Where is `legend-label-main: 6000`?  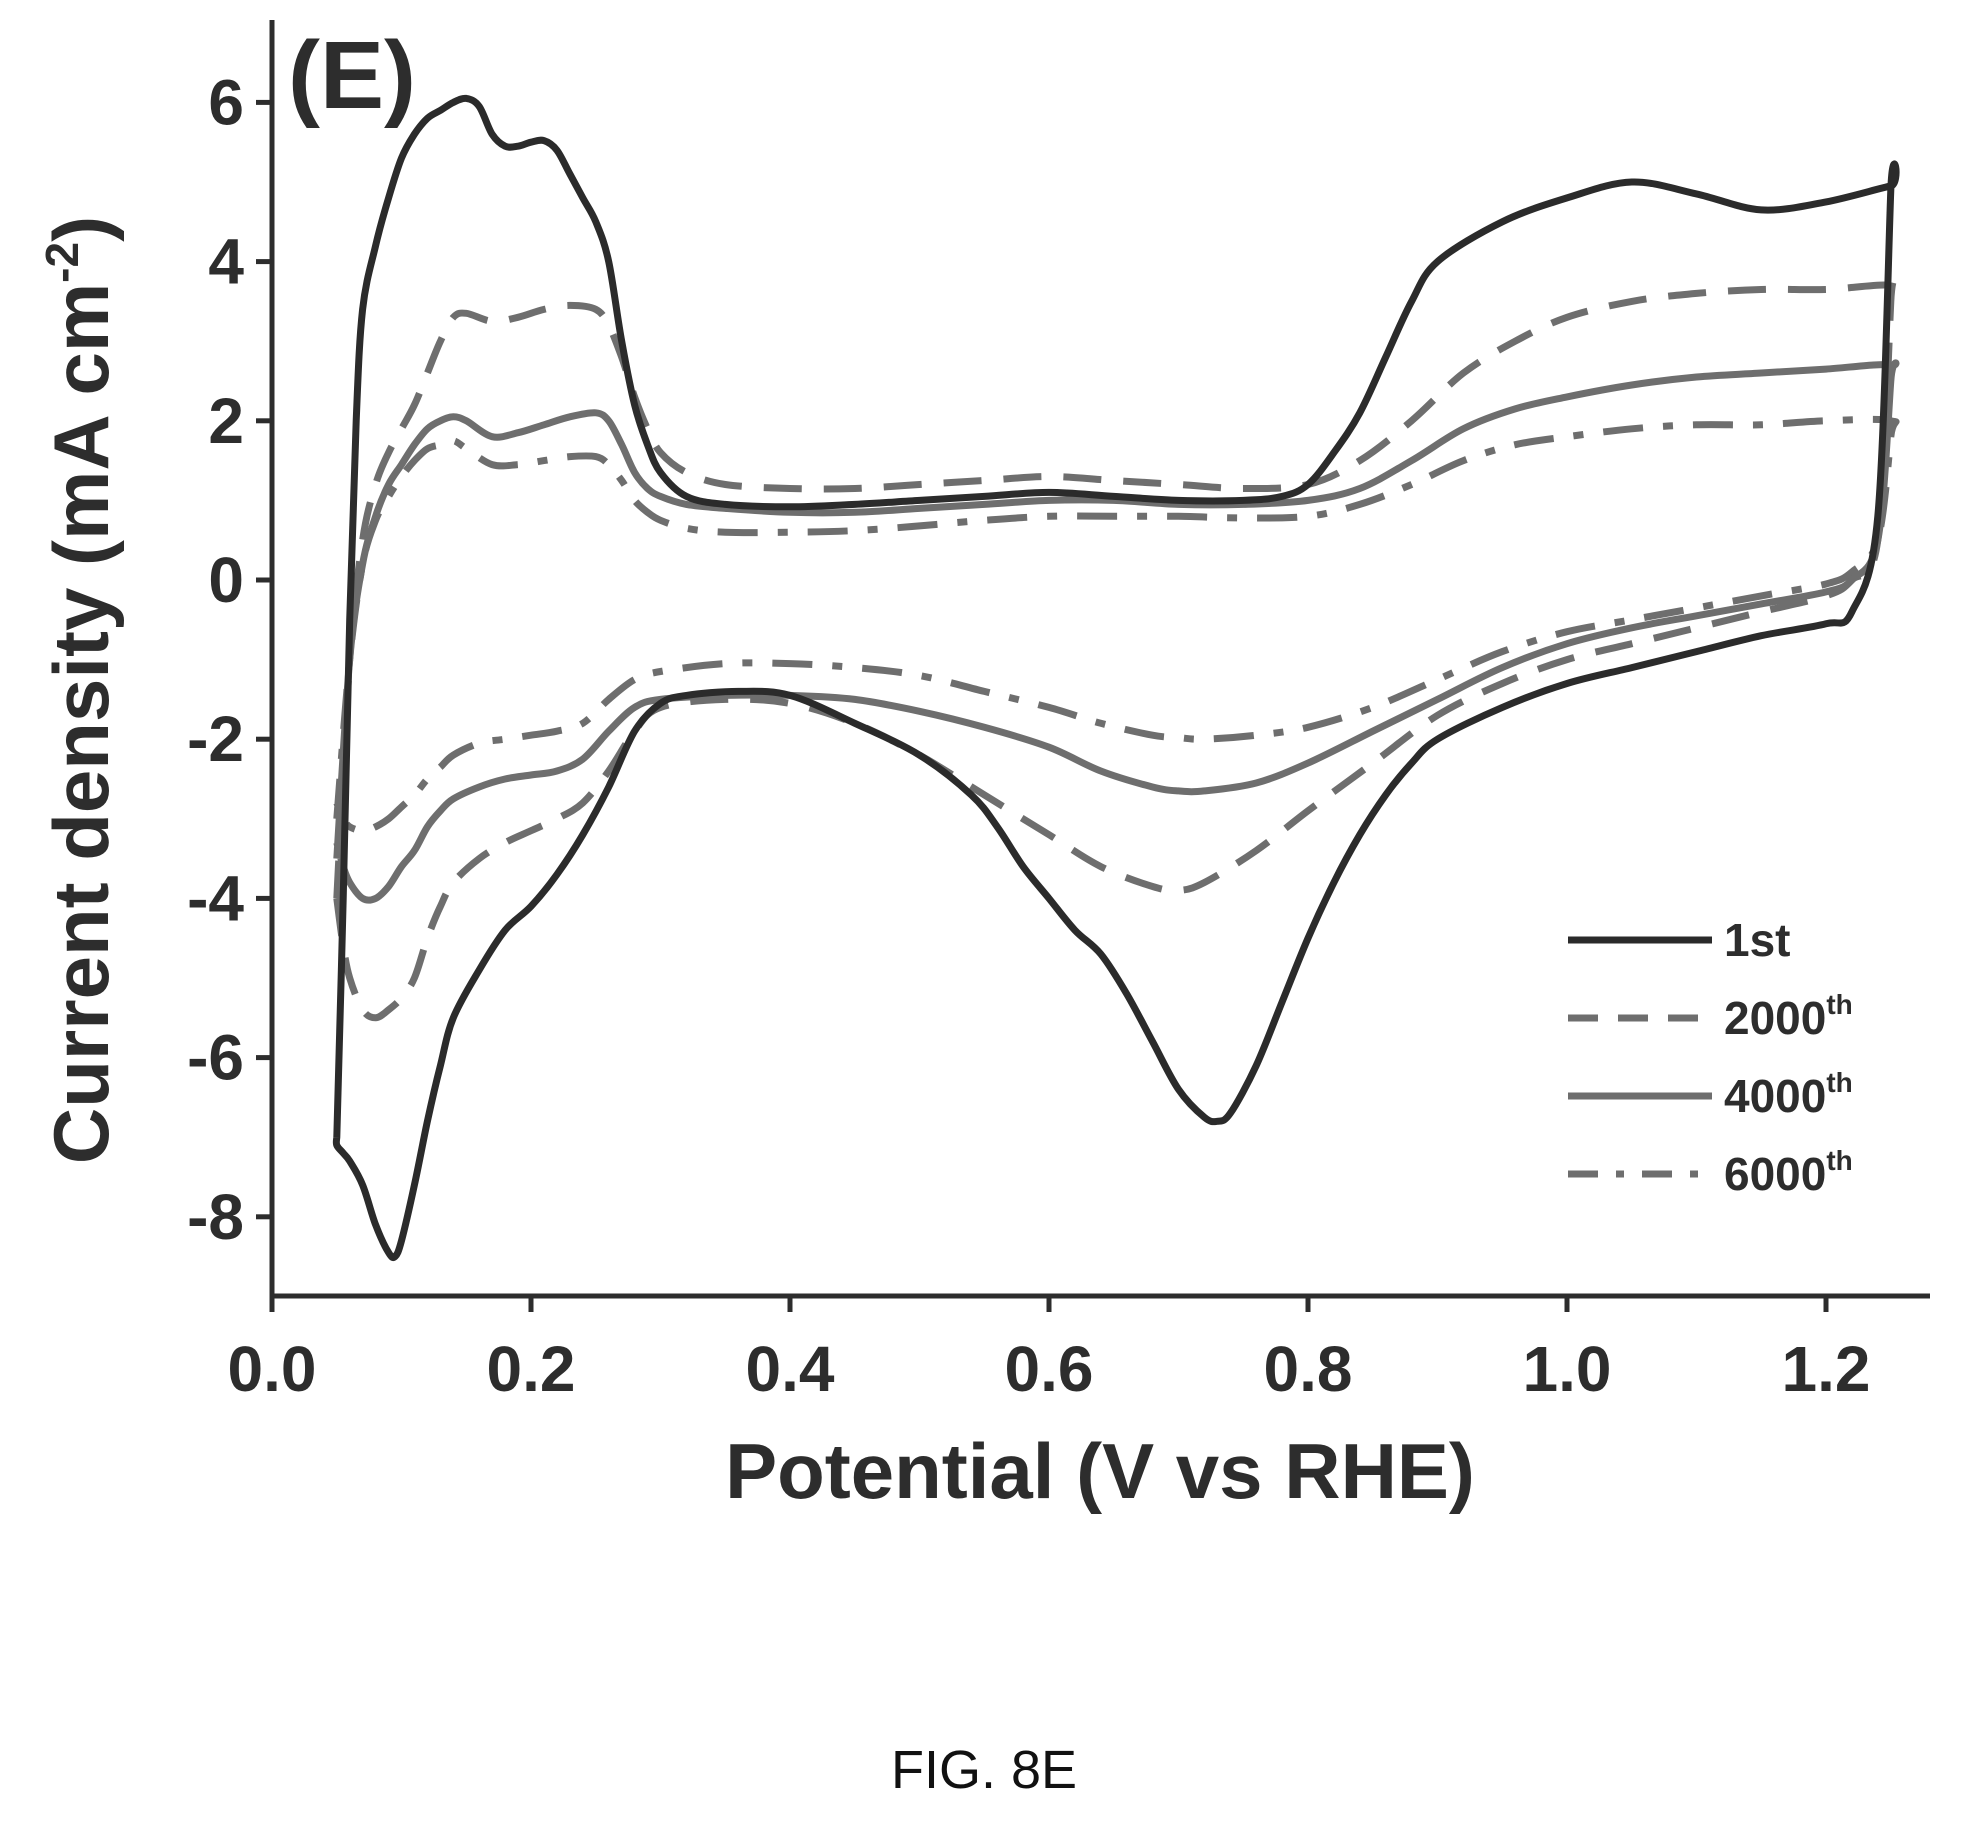 legend-label-main: 6000 is located at coordinates (1775, 1174).